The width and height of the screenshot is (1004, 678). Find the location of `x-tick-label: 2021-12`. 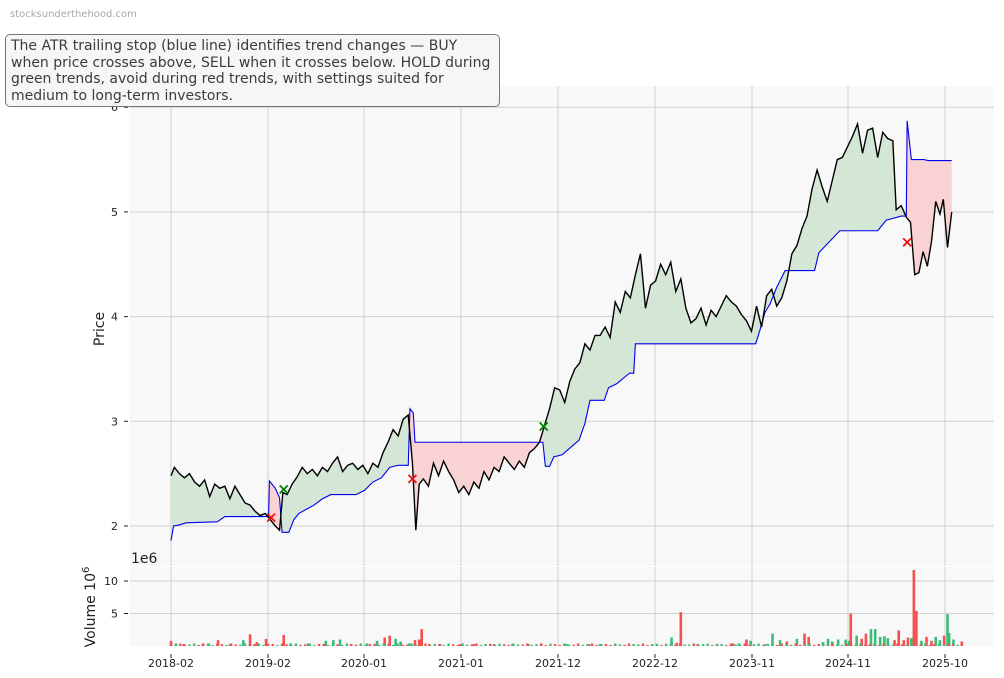

x-tick-label: 2021-12 is located at coordinates (558, 663).